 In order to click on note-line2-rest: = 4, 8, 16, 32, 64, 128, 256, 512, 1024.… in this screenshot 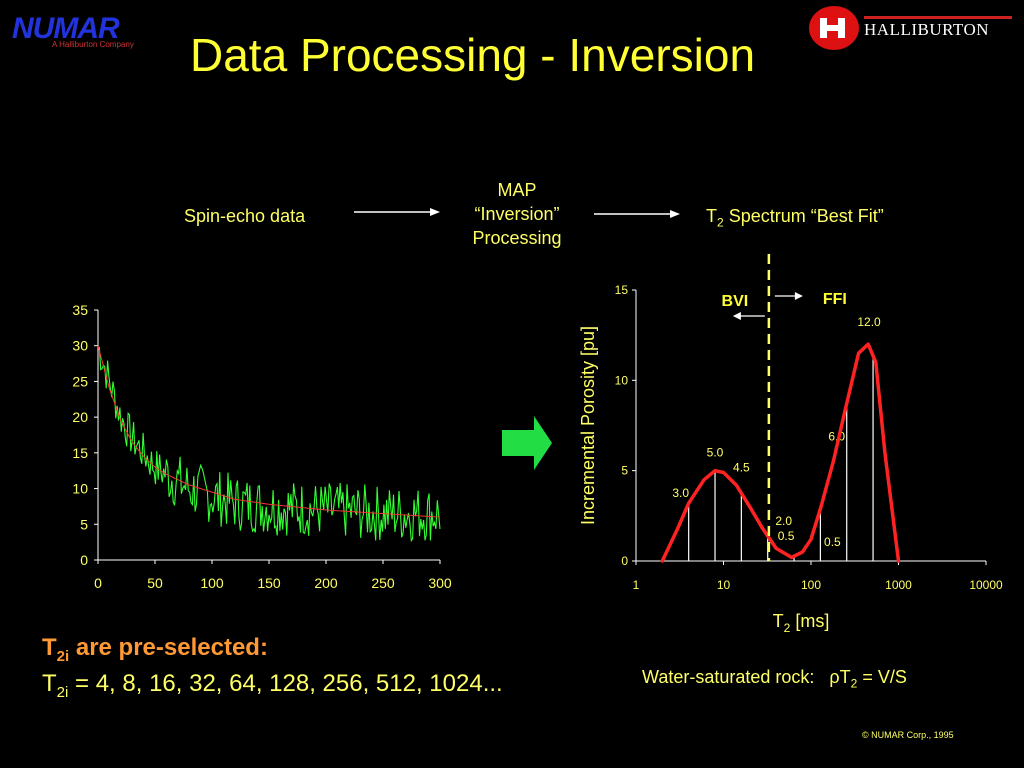, I will do `click(285, 683)`.